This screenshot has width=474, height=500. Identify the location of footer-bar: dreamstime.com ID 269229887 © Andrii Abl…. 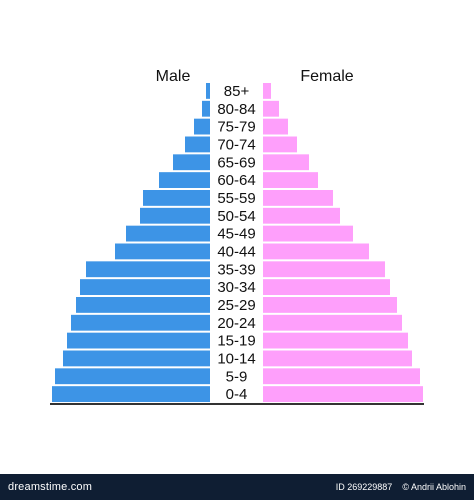
(237, 487).